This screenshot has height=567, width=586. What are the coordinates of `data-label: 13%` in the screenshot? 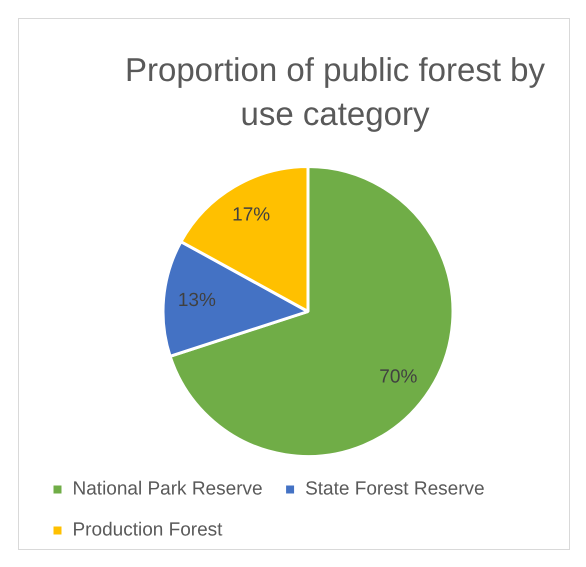 It's located at (197, 301).